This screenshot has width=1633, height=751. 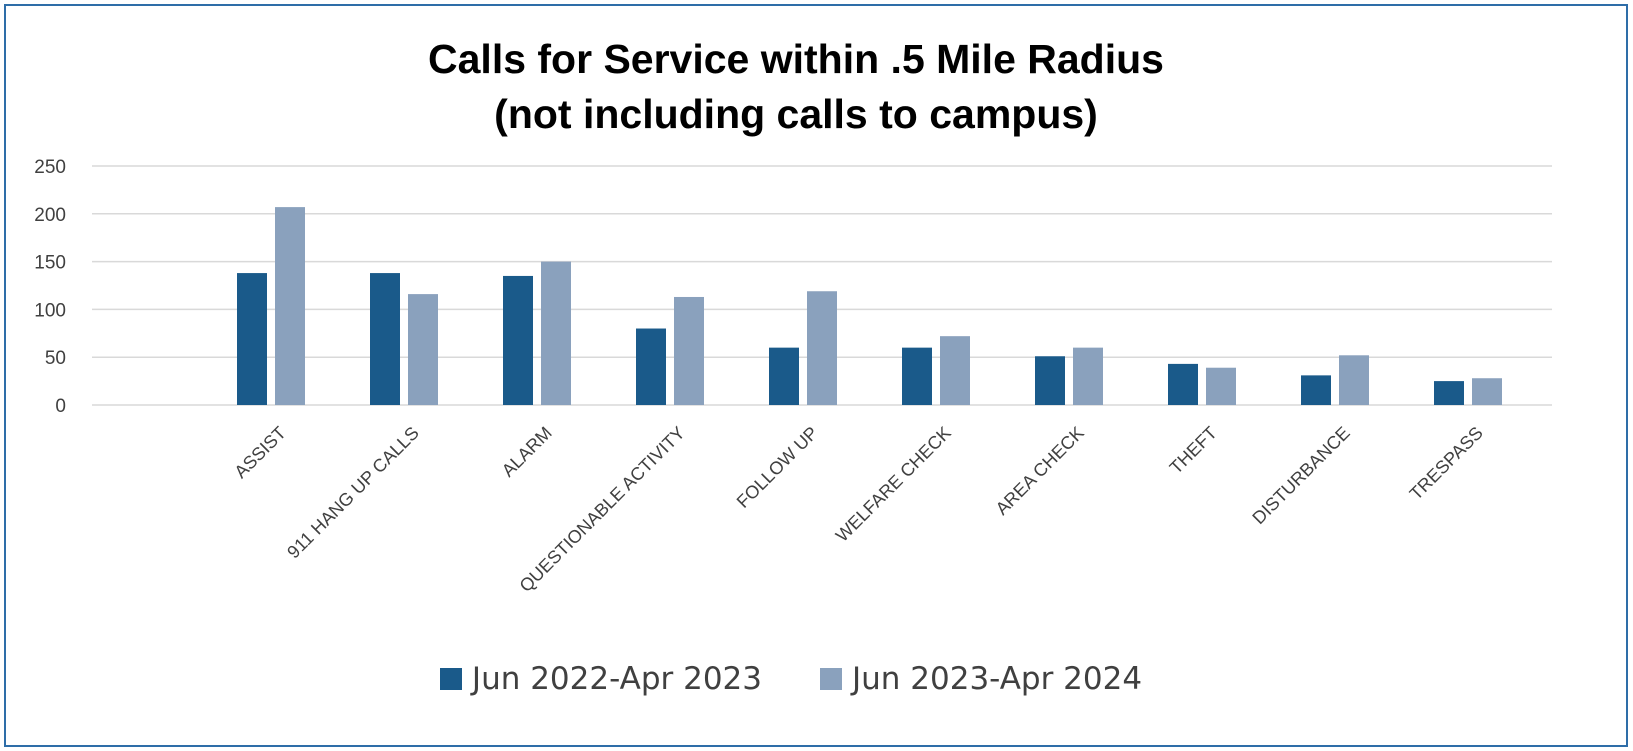 What do you see at coordinates (616, 679) in the screenshot?
I see `legend-label-series-1: Jun 2022-Apr 2023` at bounding box center [616, 679].